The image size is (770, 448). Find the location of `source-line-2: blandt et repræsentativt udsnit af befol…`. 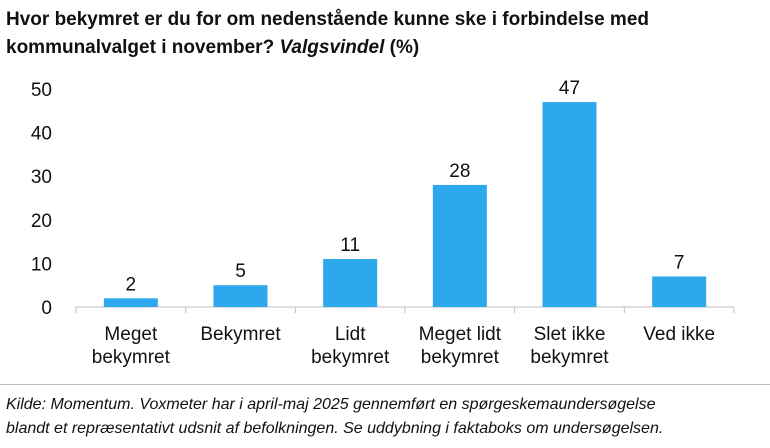

source-line-2: blandt et repræsentativt udsnit af befol… is located at coordinates (335, 428).